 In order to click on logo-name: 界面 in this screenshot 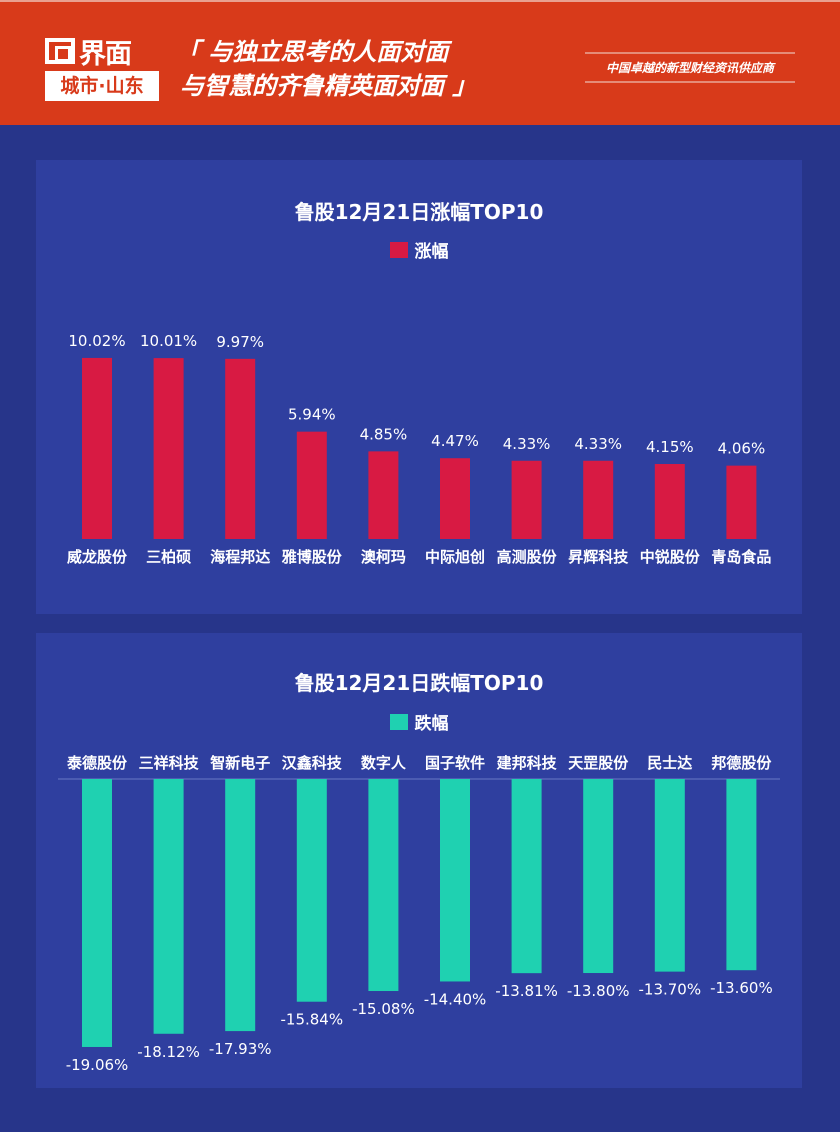, I will do `click(105, 54)`.